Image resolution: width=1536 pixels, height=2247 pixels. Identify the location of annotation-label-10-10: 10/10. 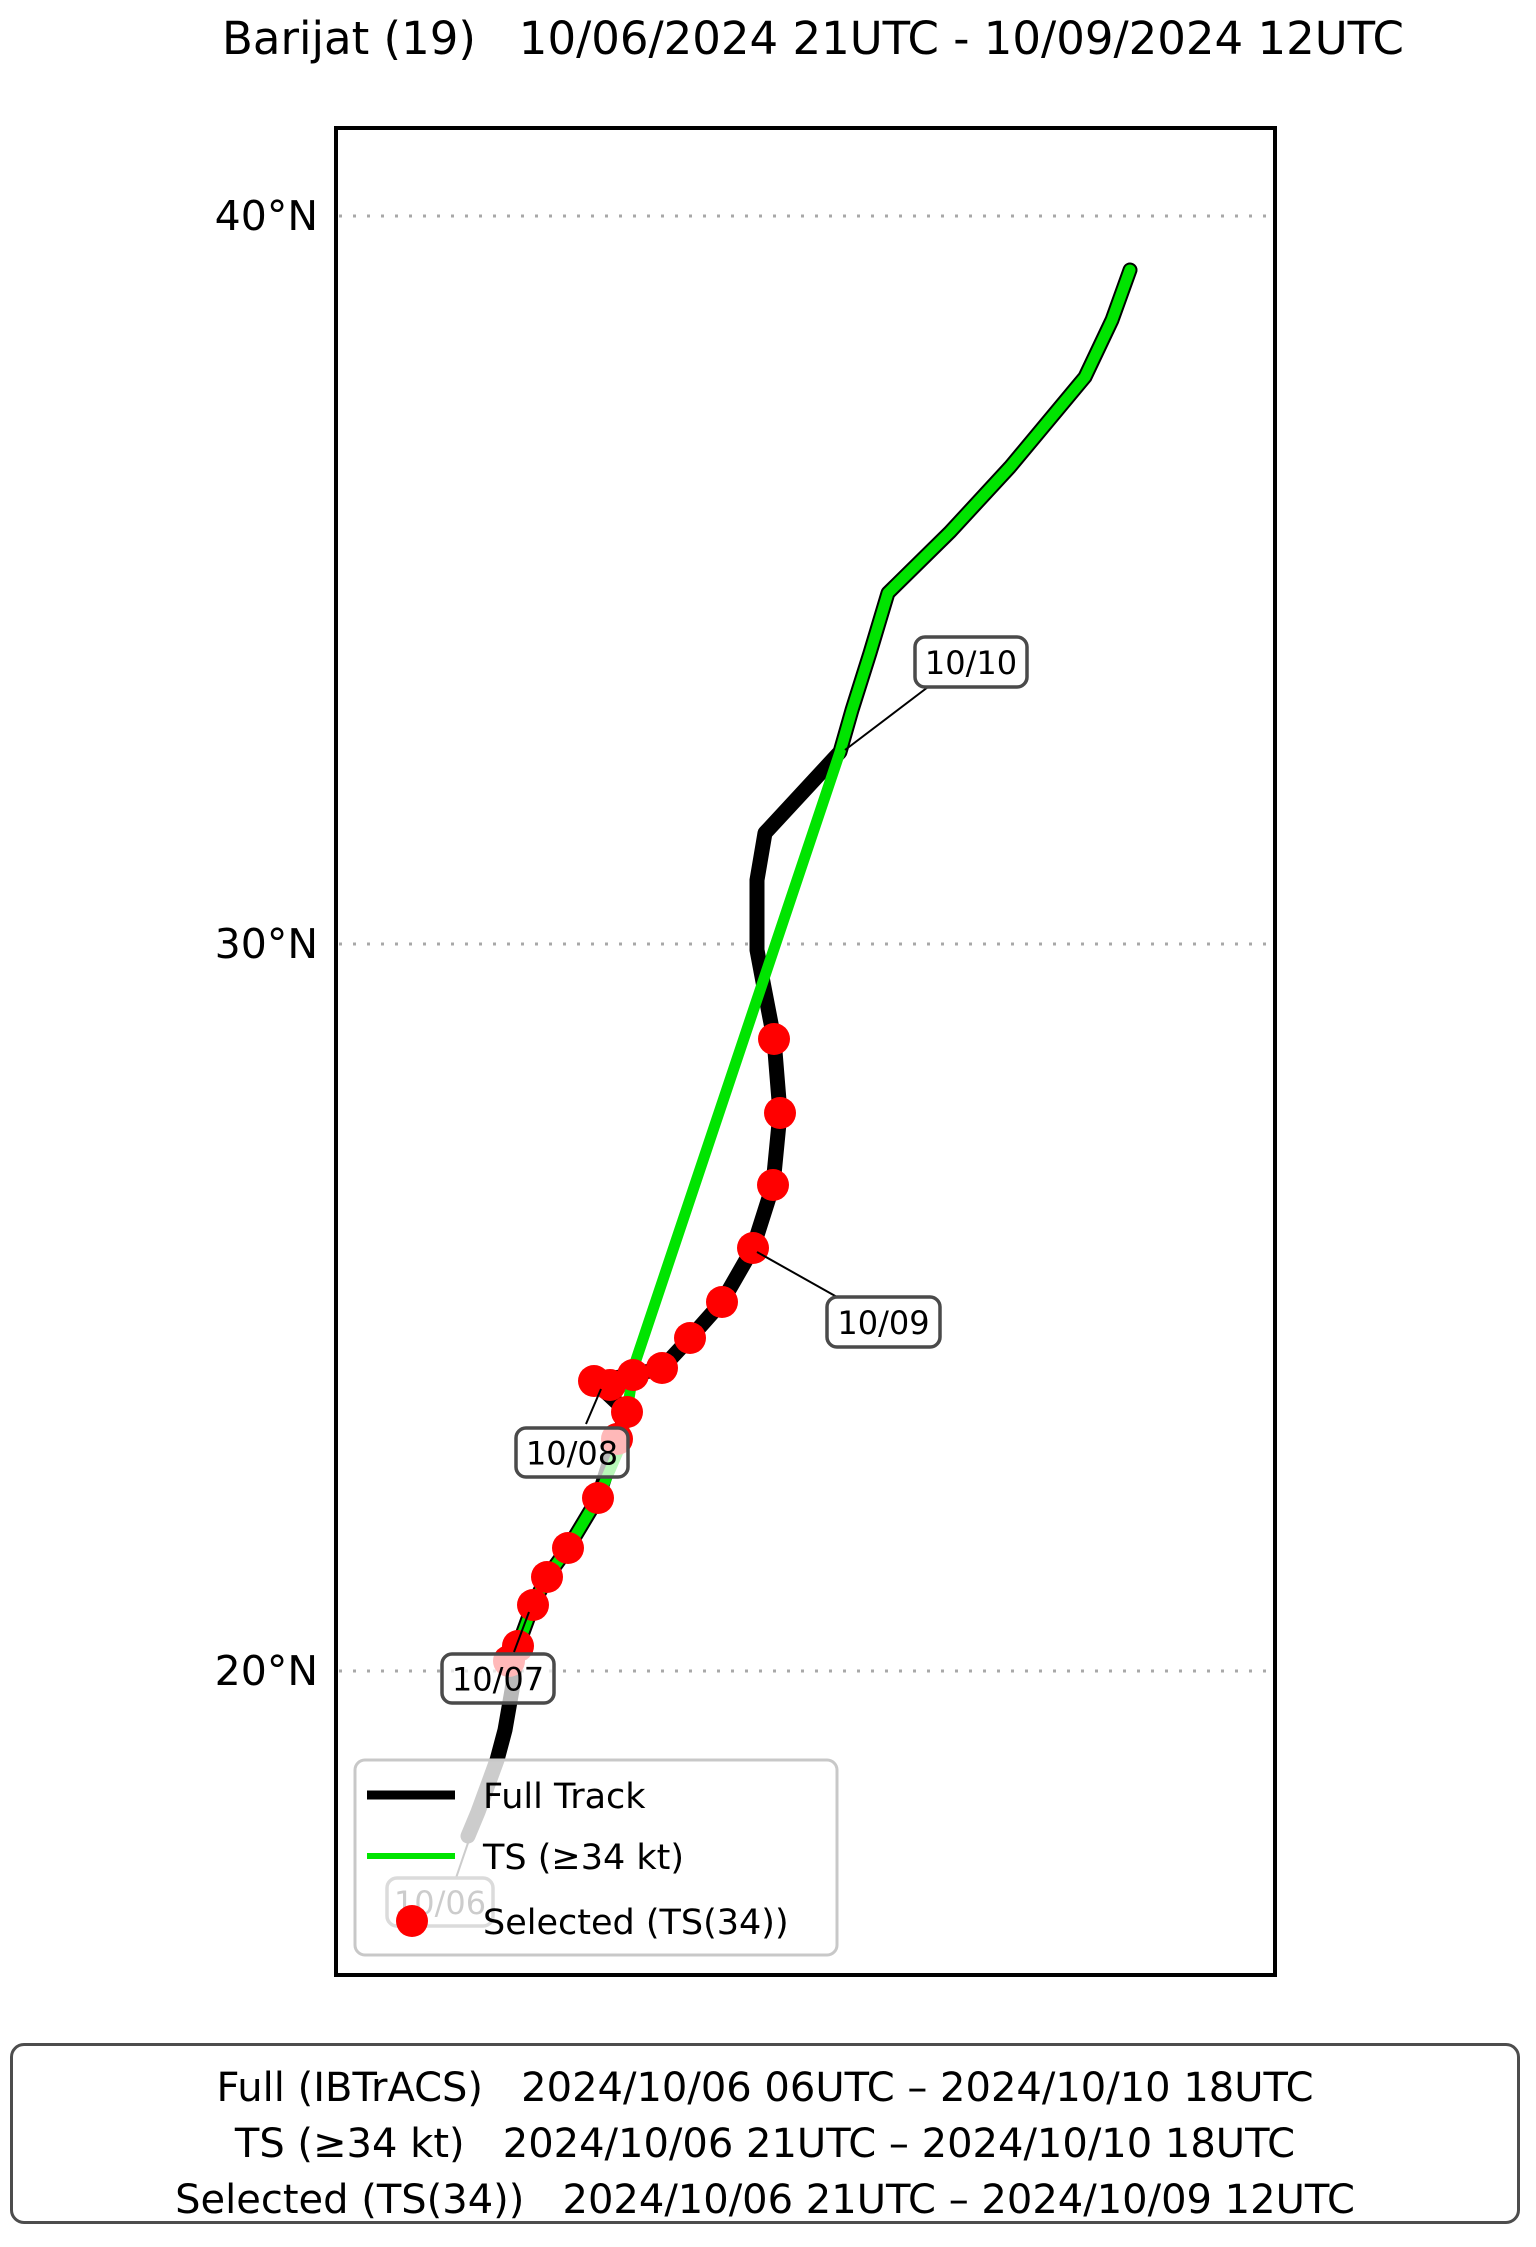
(971, 663).